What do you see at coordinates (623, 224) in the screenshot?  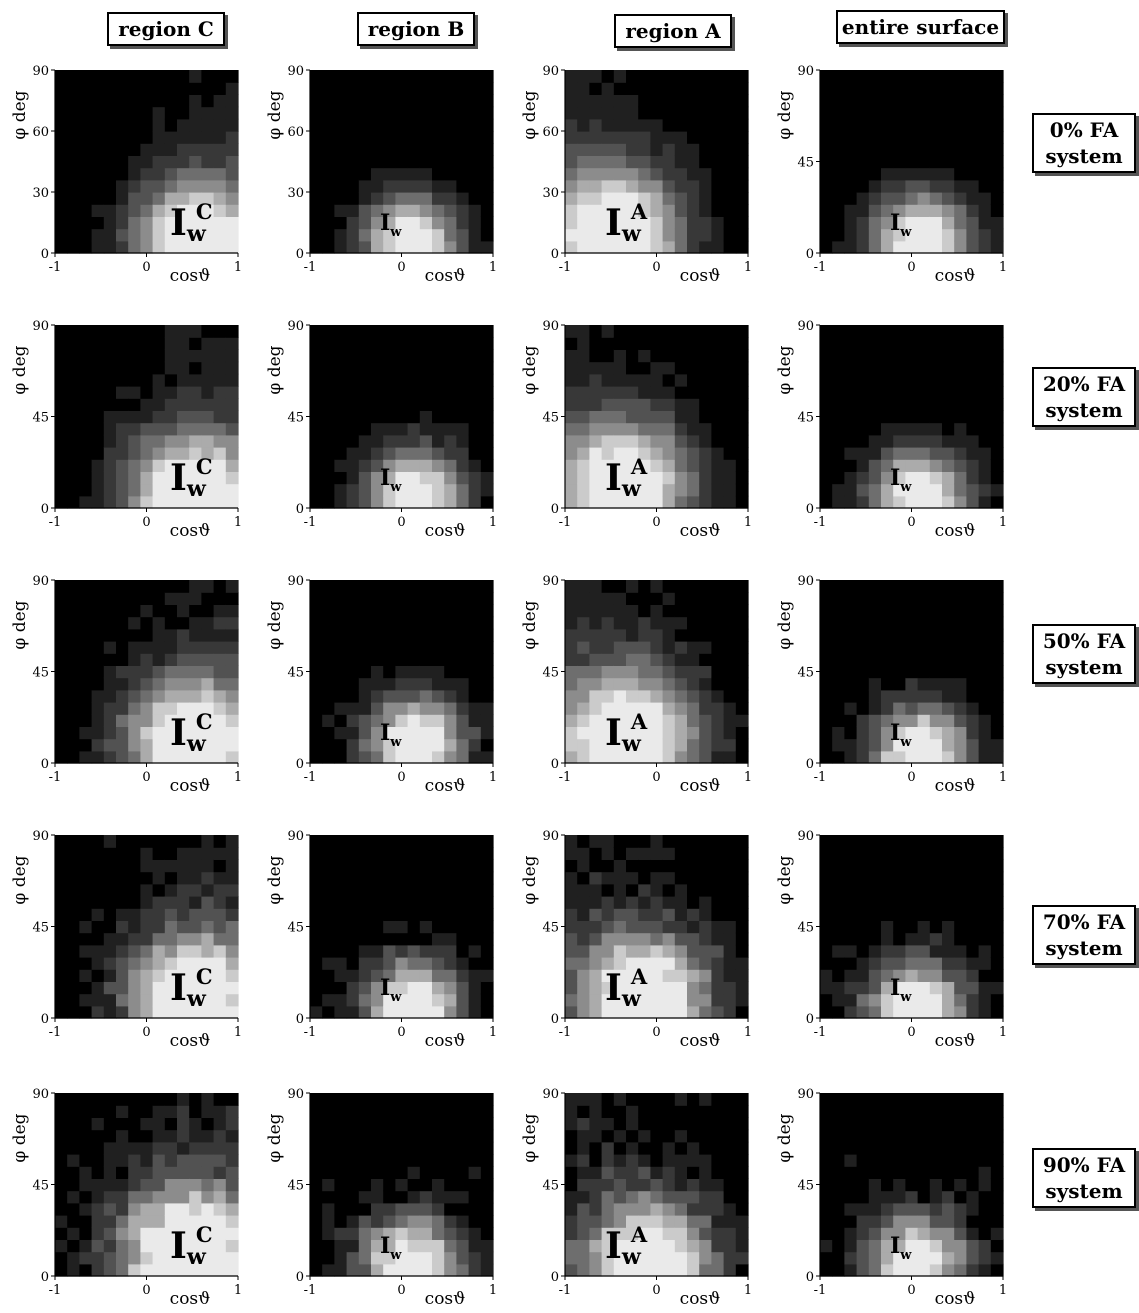 I see `panel-symbol-label: Iw` at bounding box center [623, 224].